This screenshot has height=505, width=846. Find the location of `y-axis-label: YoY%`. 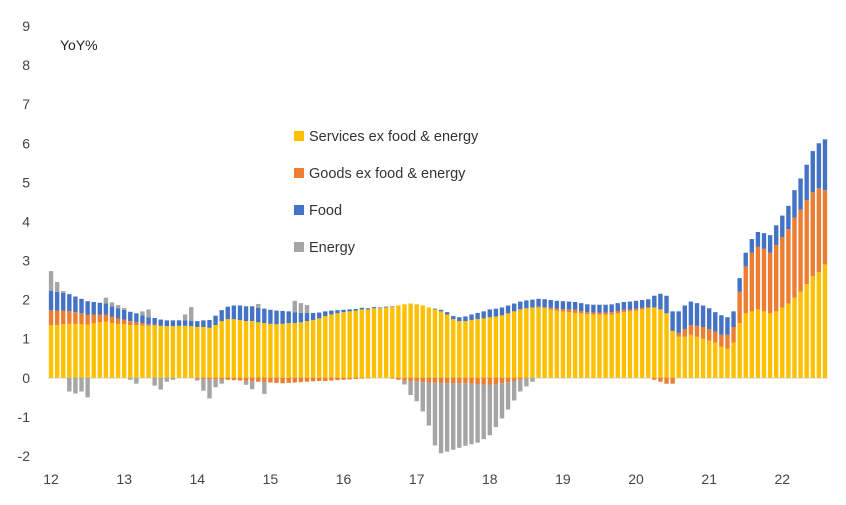

y-axis-label: YoY% is located at coordinates (79, 45).